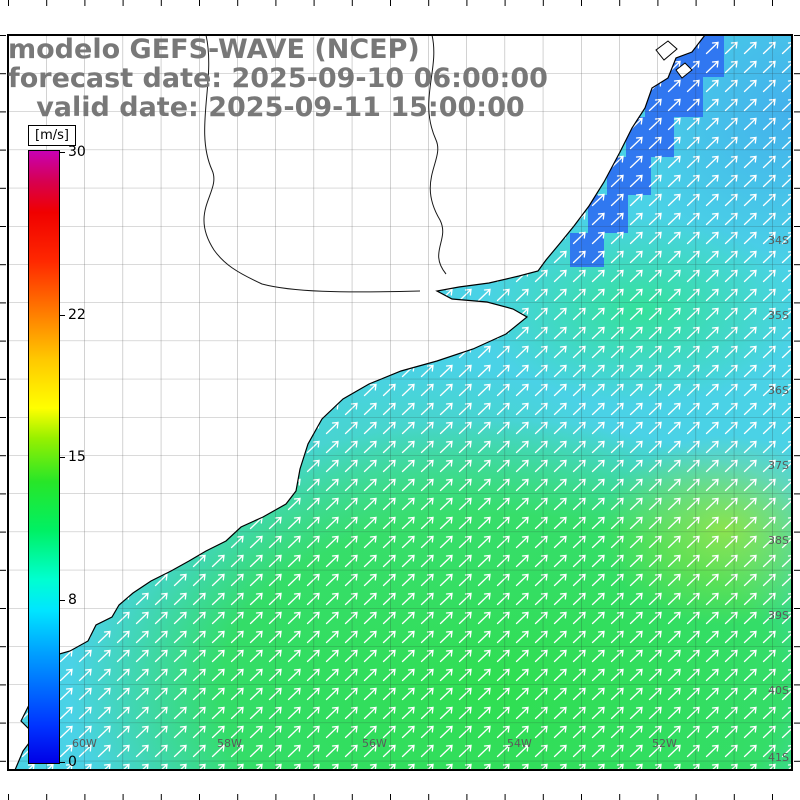  I want to click on lon-label-60w: 60W, so click(84, 743).